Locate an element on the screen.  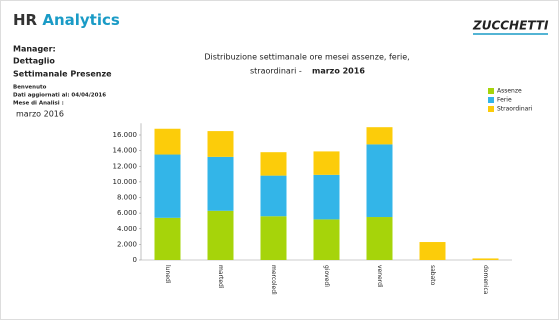
welcome: Benvenuto is located at coordinates (30, 88).